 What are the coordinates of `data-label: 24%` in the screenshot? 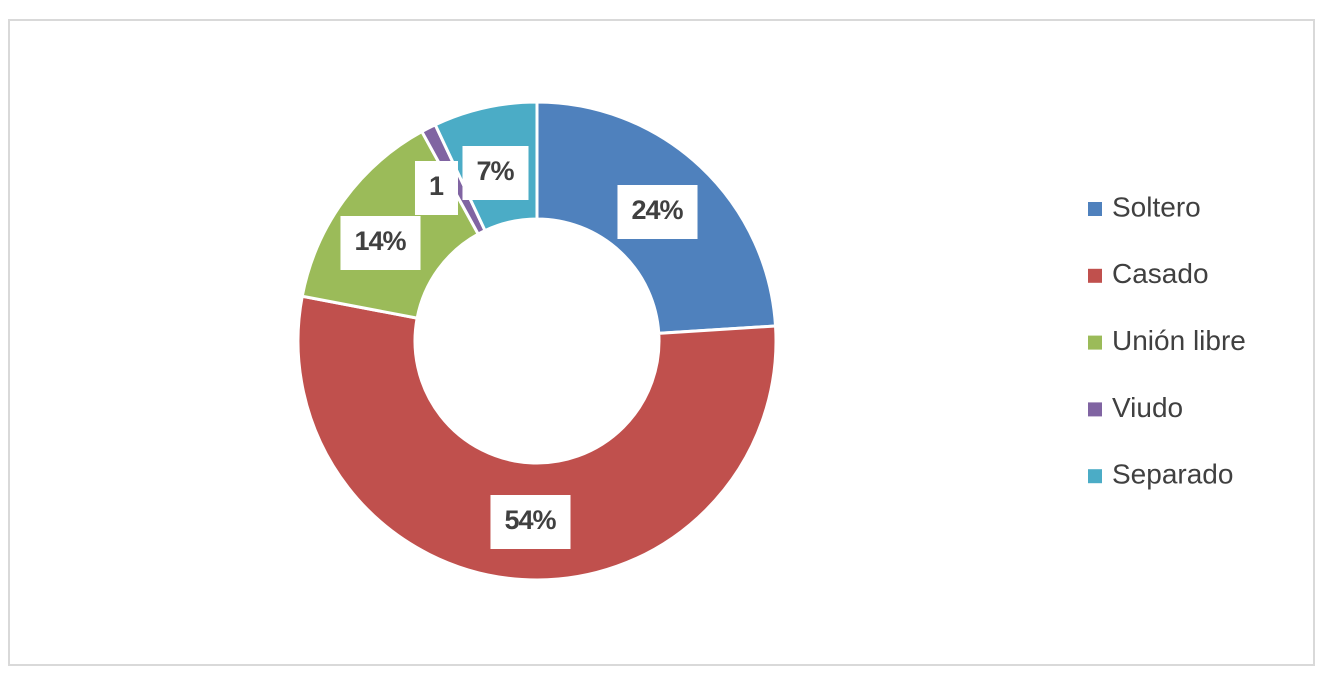 It's located at (657, 210).